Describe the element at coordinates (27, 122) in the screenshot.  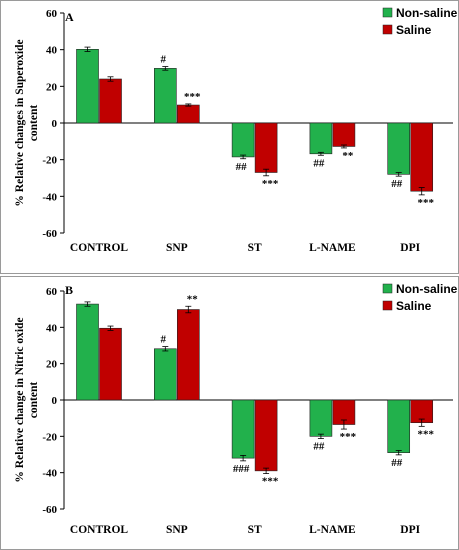
I see `y-axis-label: % Relative changes in Superoxide content` at that location.